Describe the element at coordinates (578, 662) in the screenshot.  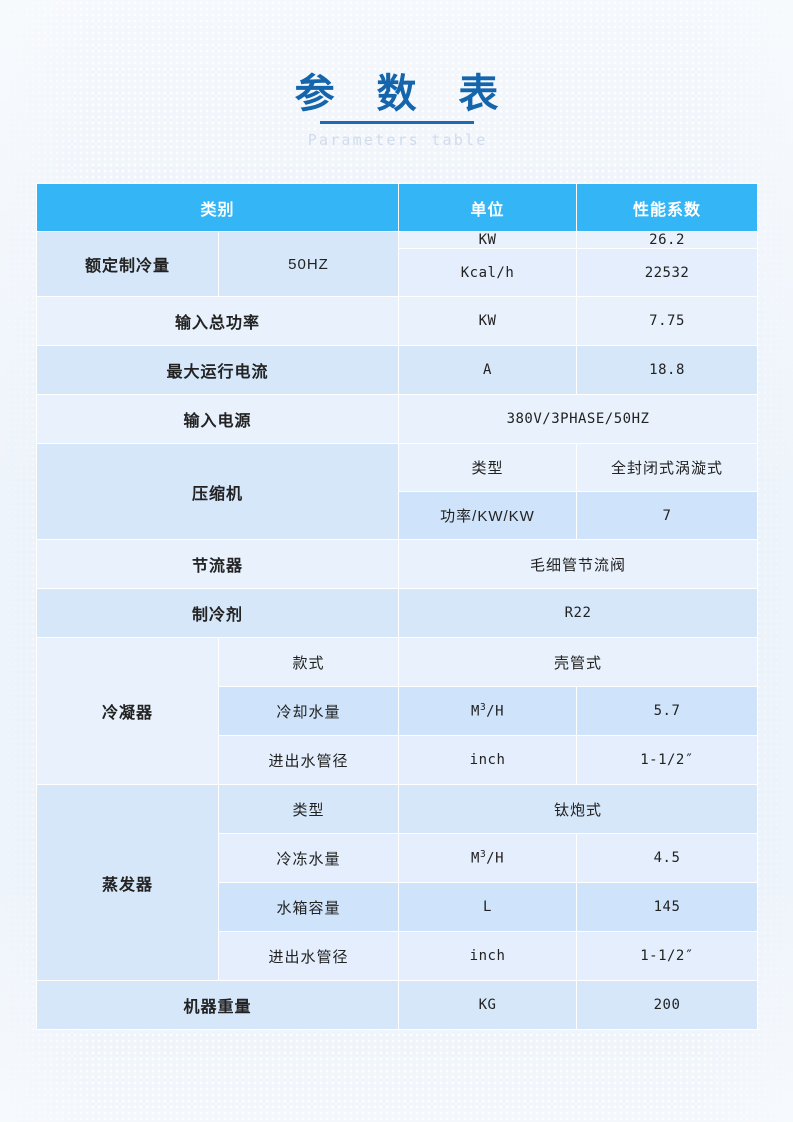
I see `cell-value-shell-tube: 壳管式` at that location.